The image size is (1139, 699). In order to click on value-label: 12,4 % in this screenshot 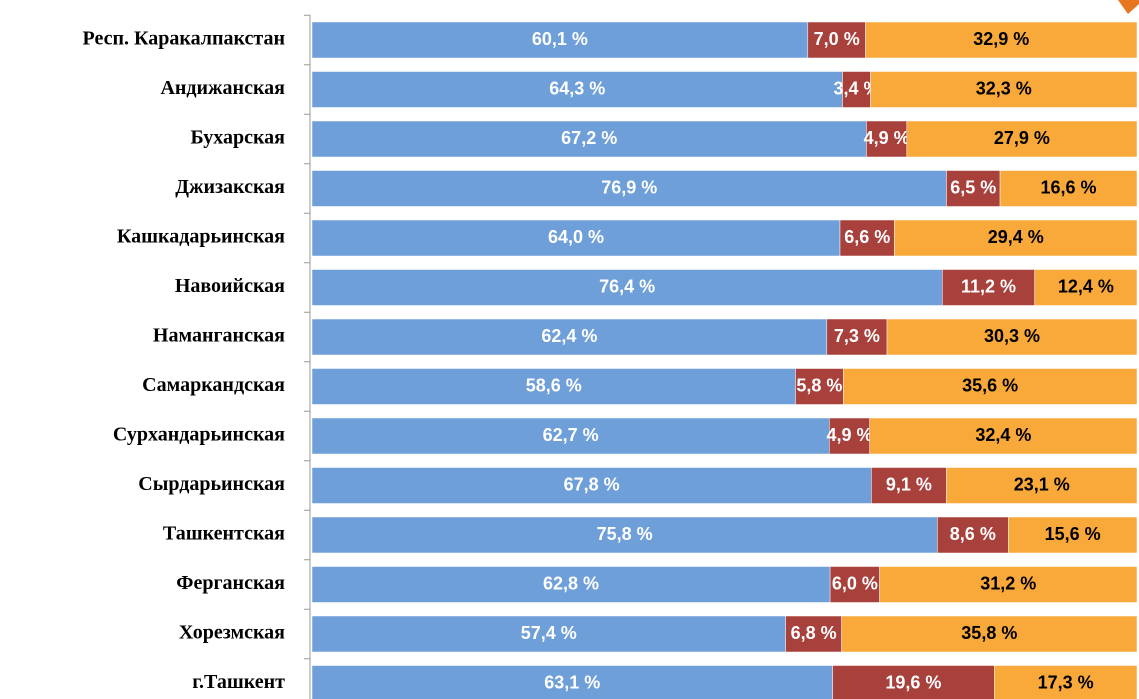, I will do `click(1086, 286)`.